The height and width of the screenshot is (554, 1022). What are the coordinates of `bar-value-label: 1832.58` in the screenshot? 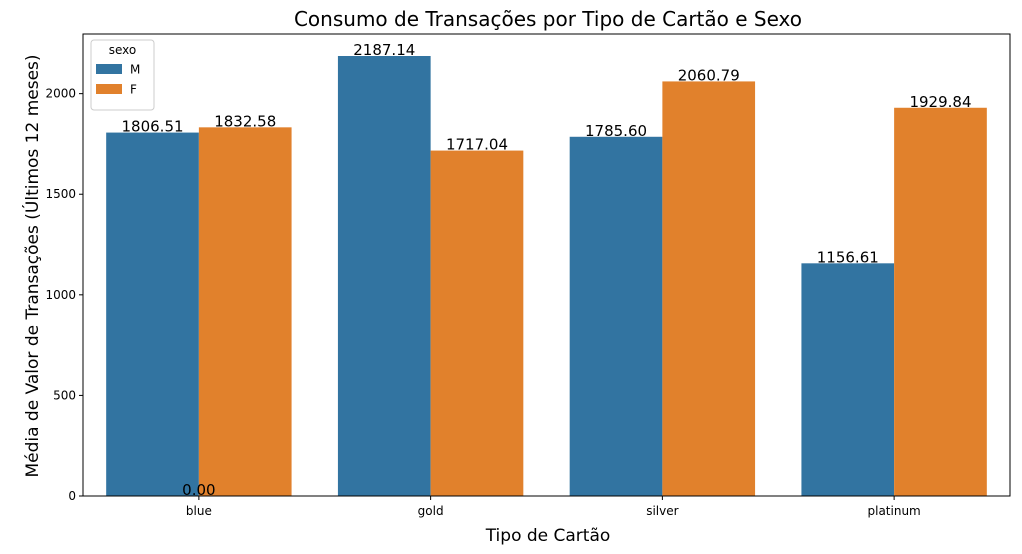 It's located at (245, 121).